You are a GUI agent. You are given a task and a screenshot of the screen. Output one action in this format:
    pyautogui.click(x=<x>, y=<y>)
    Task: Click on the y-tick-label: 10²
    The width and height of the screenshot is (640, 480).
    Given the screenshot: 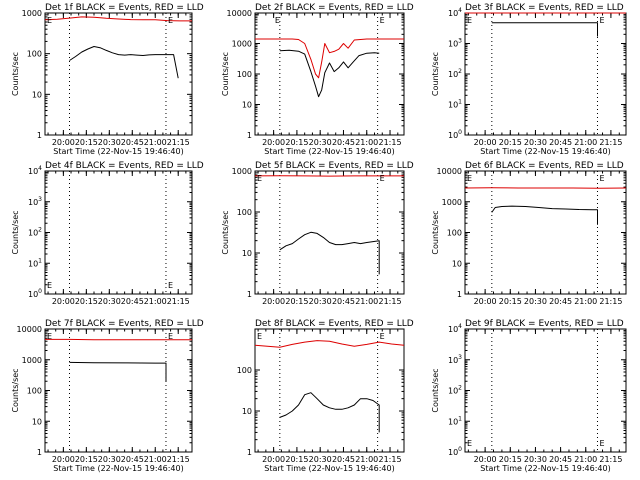 What is the action you would take?
    pyautogui.click(x=455, y=390)
    